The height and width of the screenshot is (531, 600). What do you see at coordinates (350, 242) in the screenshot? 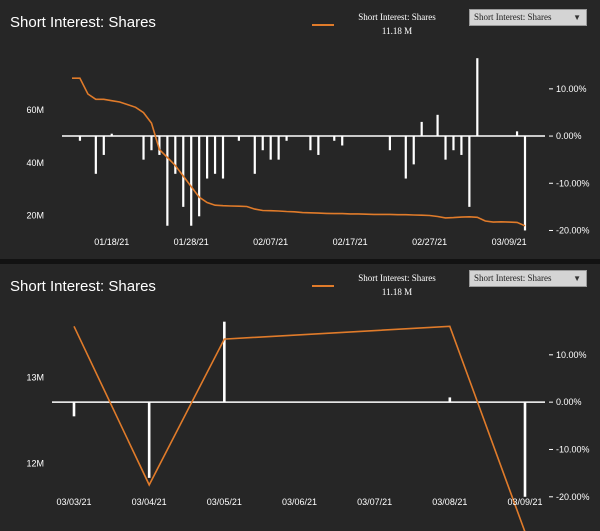
I see `x-tick-label: 02/17/21` at bounding box center [350, 242].